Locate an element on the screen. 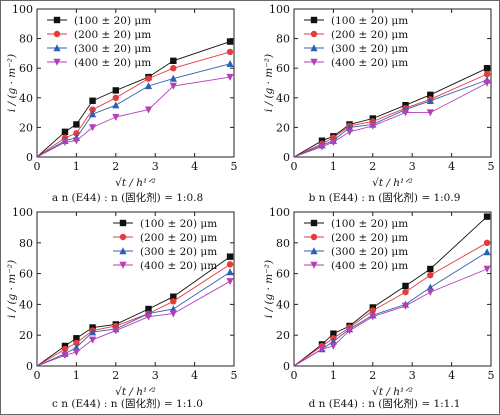 The width and height of the screenshot is (500, 415). plot-frame is located at coordinates (135, 83).